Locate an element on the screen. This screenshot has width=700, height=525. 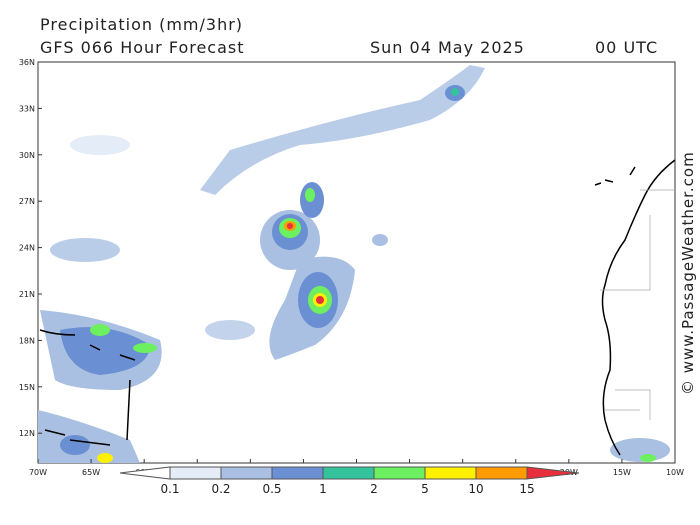
colorbar-label: 15 is located at coordinates (526, 489).